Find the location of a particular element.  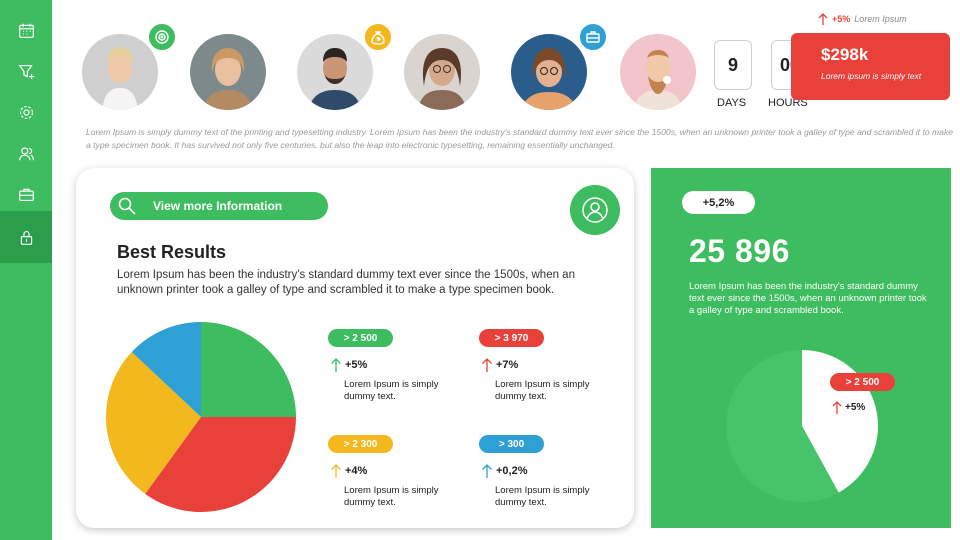

sidebar-item-filter is located at coordinates (26, 71).